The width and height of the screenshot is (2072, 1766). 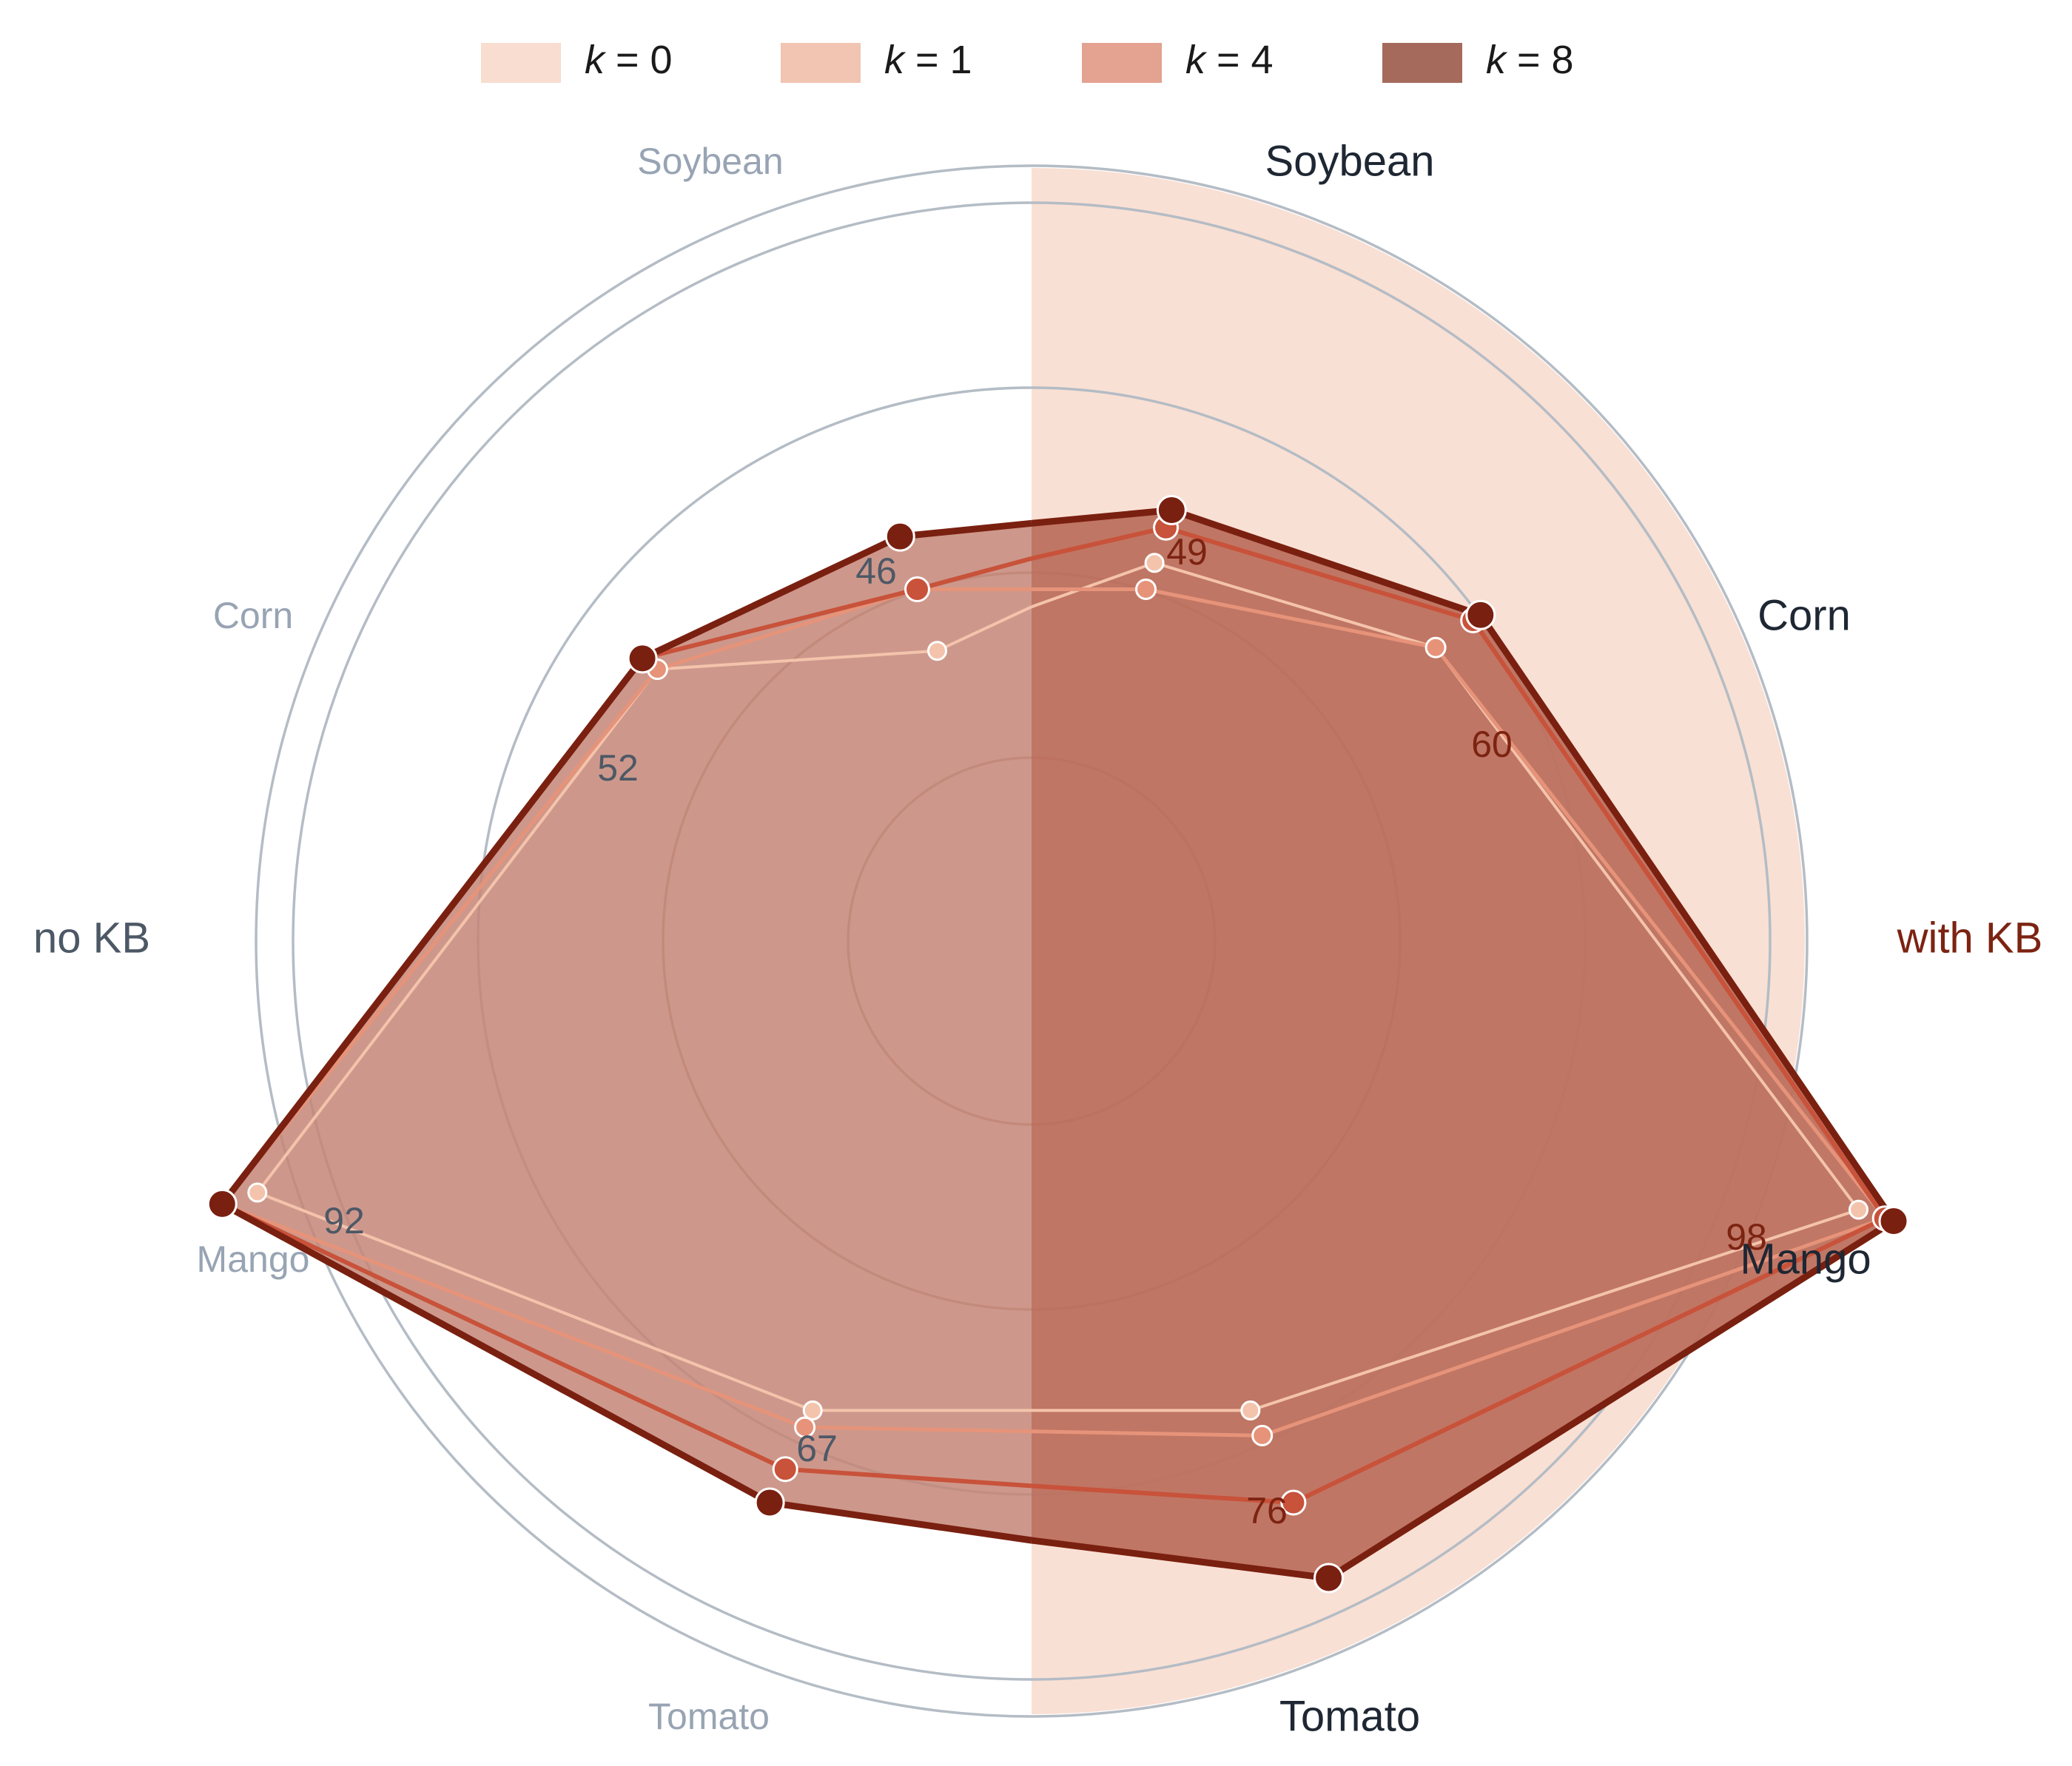 I want to click on legend-label-k1: k = 1, so click(x=928, y=60).